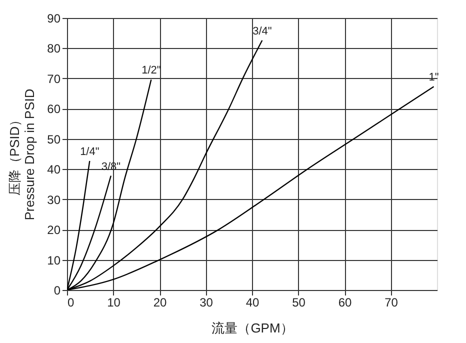  What do you see at coordinates (54, 49) in the screenshot?
I see `y-tick-label: 80` at bounding box center [54, 49].